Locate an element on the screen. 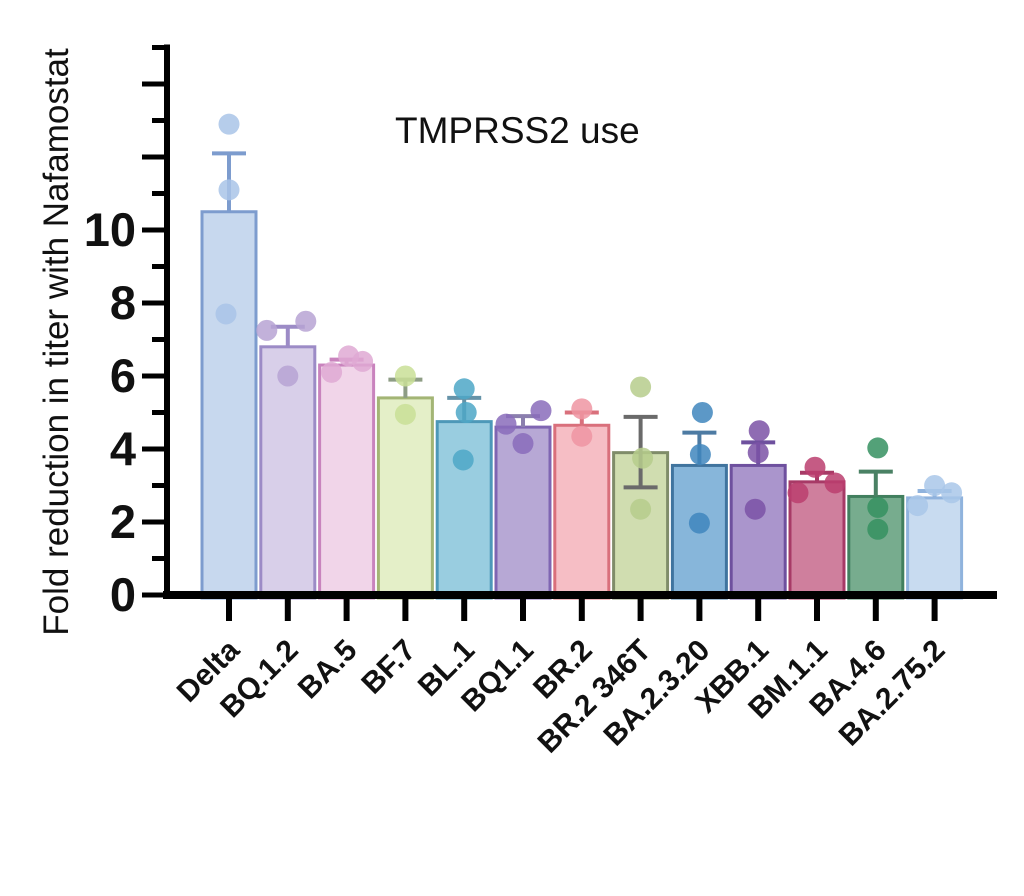 This screenshot has width=1024, height=896. chart-title: TMPRSS2 use is located at coordinates (517, 130).